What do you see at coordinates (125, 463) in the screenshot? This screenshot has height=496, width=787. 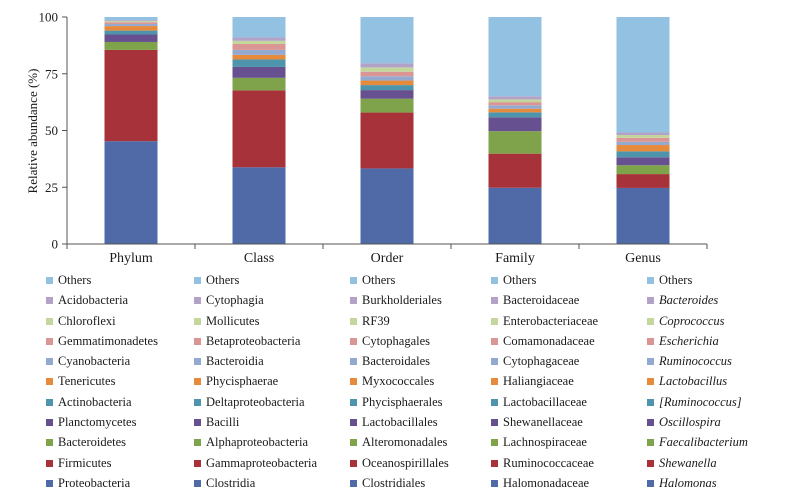 I see `legend-item: Firmicutes` at bounding box center [125, 463].